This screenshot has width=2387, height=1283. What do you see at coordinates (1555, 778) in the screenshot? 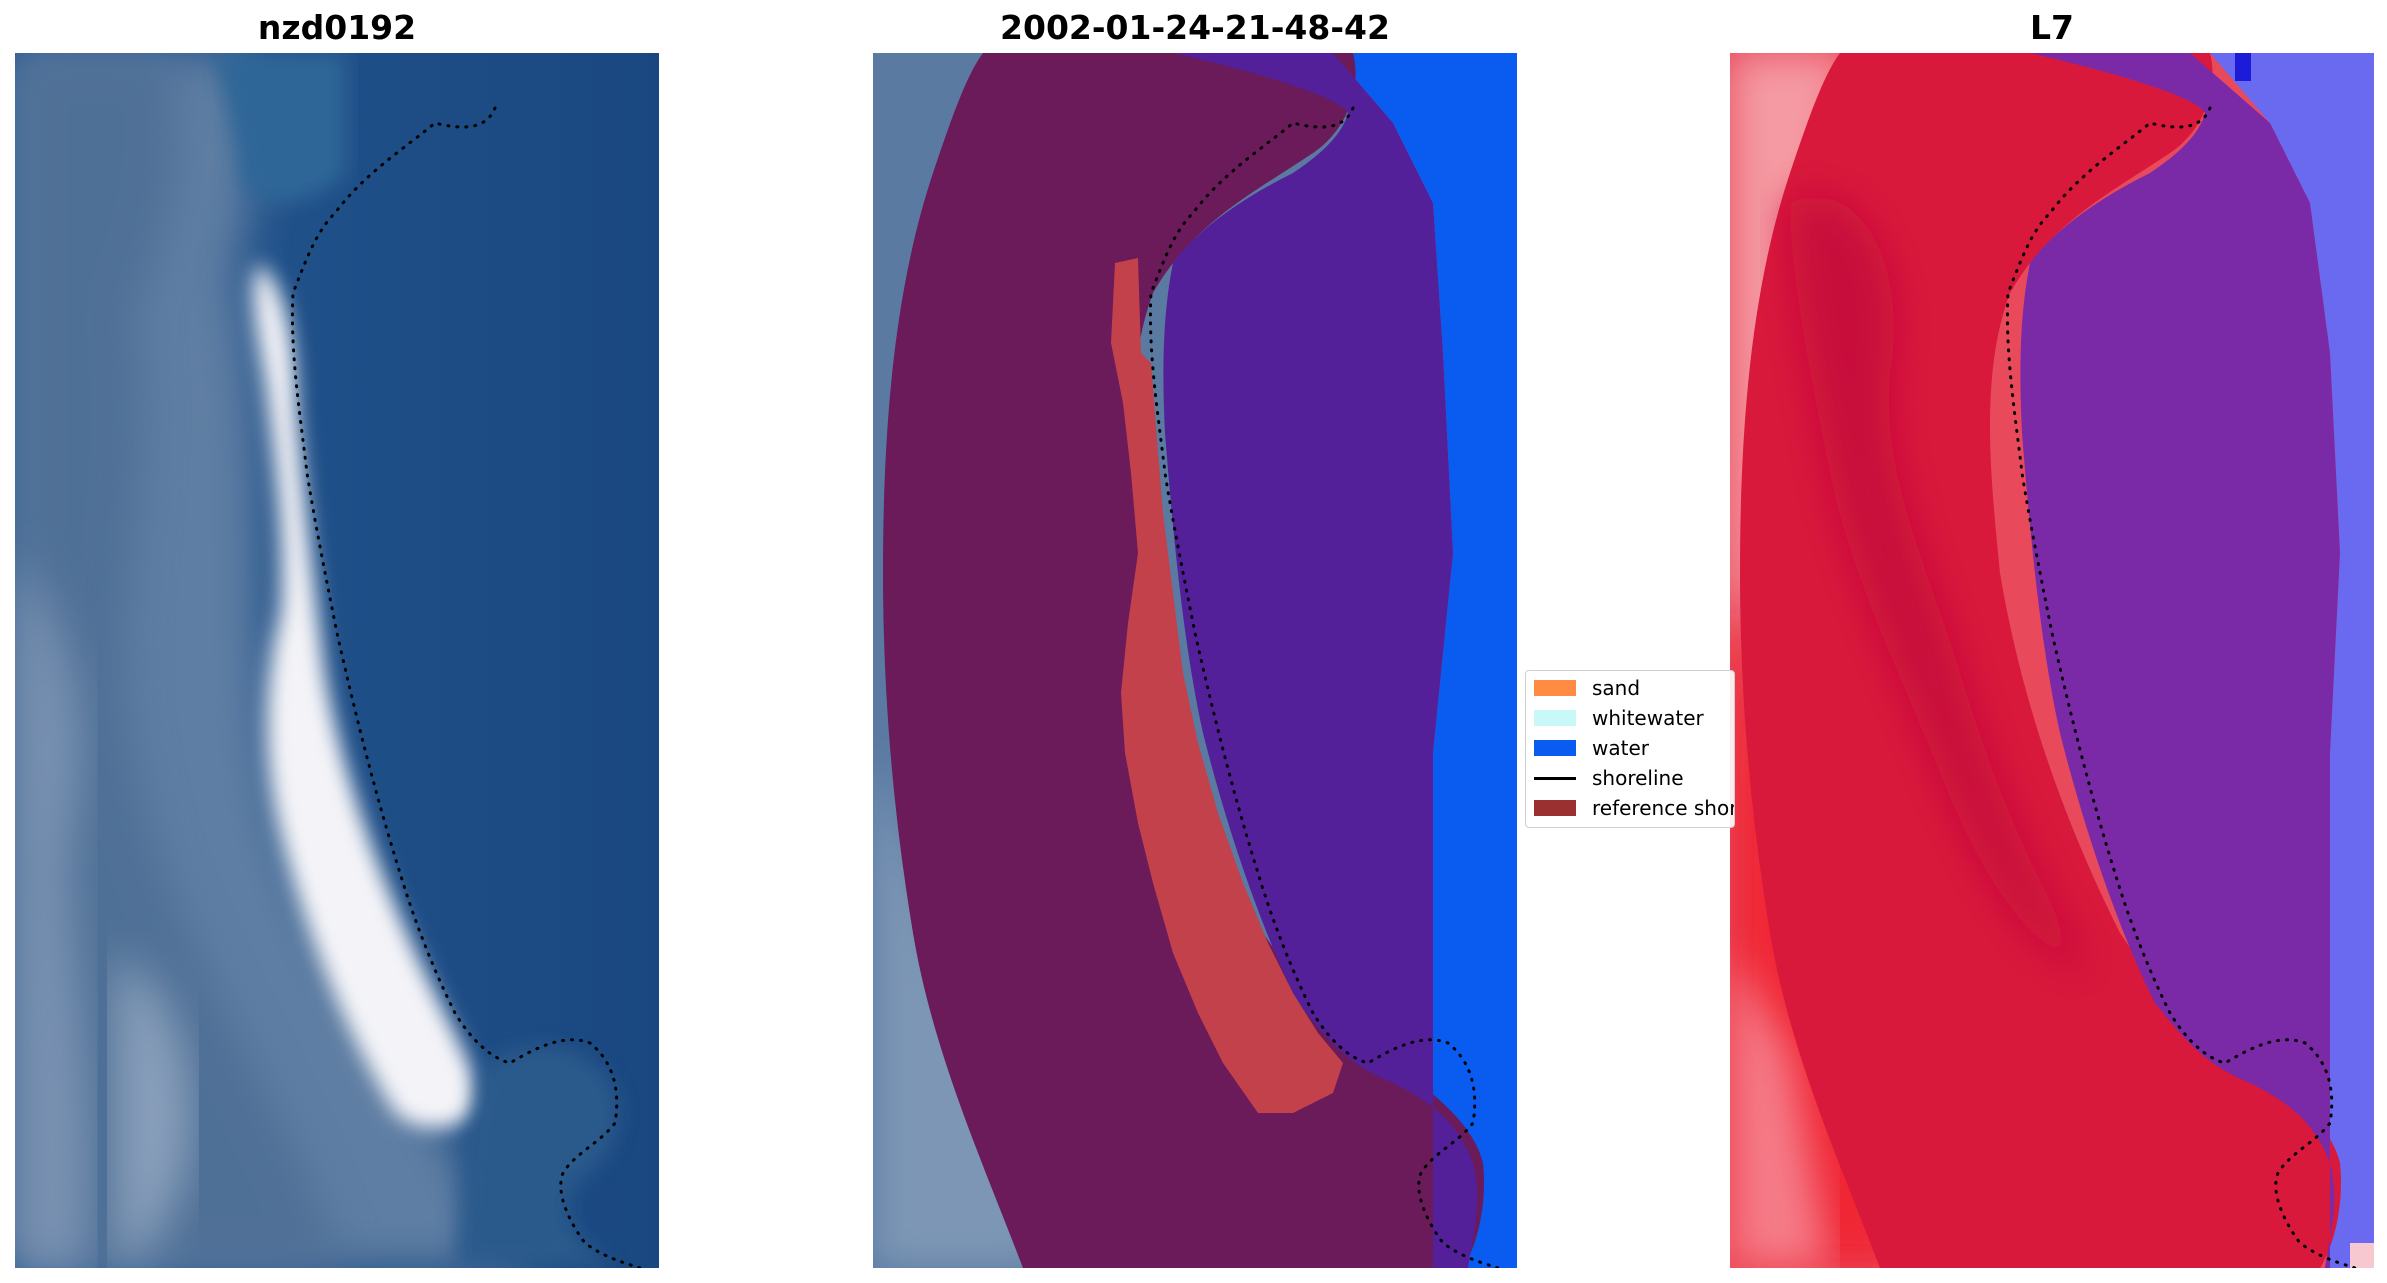
I see `legend-swatch-shoreline` at bounding box center [1555, 778].